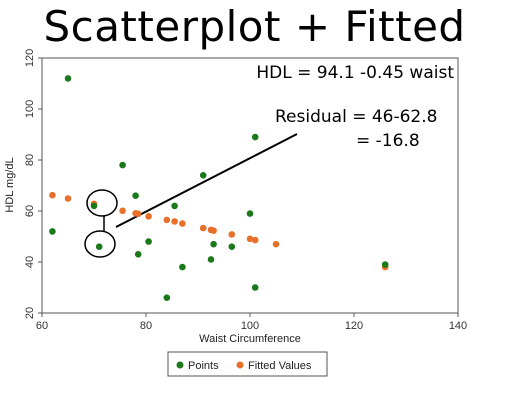  What do you see at coordinates (250, 339) in the screenshot?
I see `x-axis-title: Waist Circumference` at bounding box center [250, 339].